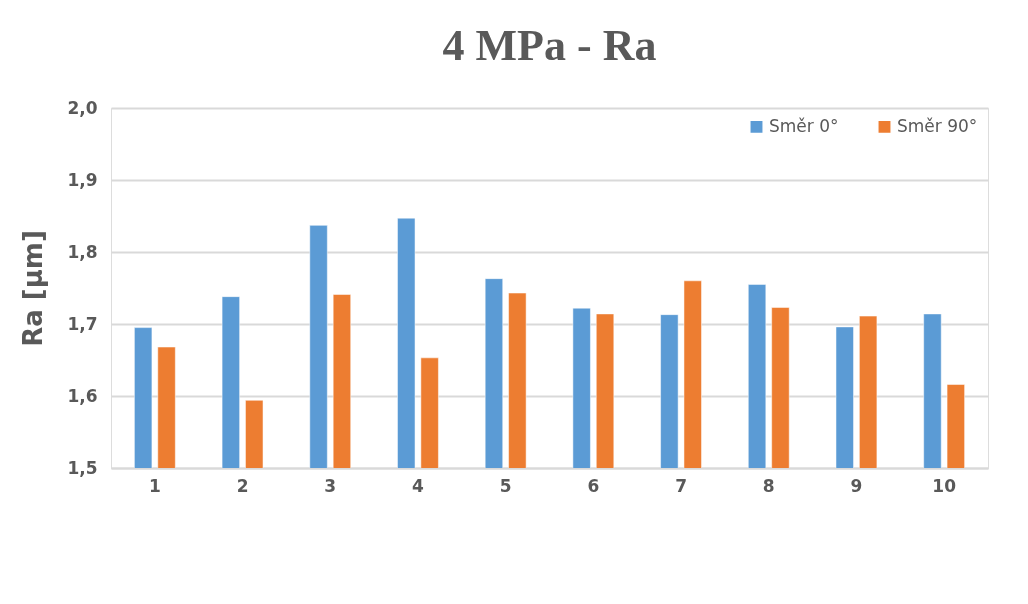  Describe the element at coordinates (82, 467) in the screenshot. I see `y-tick-label: 1,5` at that location.